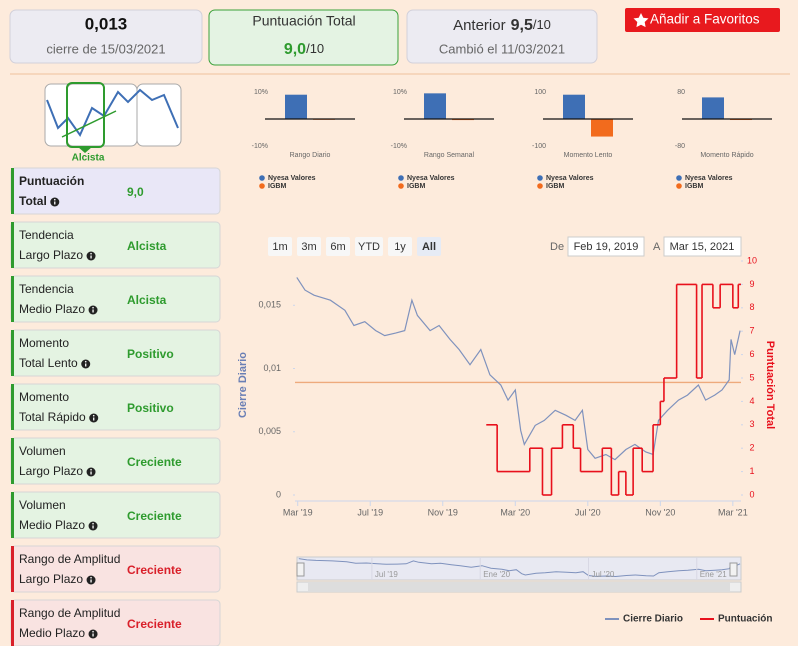 The height and width of the screenshot is (646, 798). I want to click on star-icon, so click(641, 20).